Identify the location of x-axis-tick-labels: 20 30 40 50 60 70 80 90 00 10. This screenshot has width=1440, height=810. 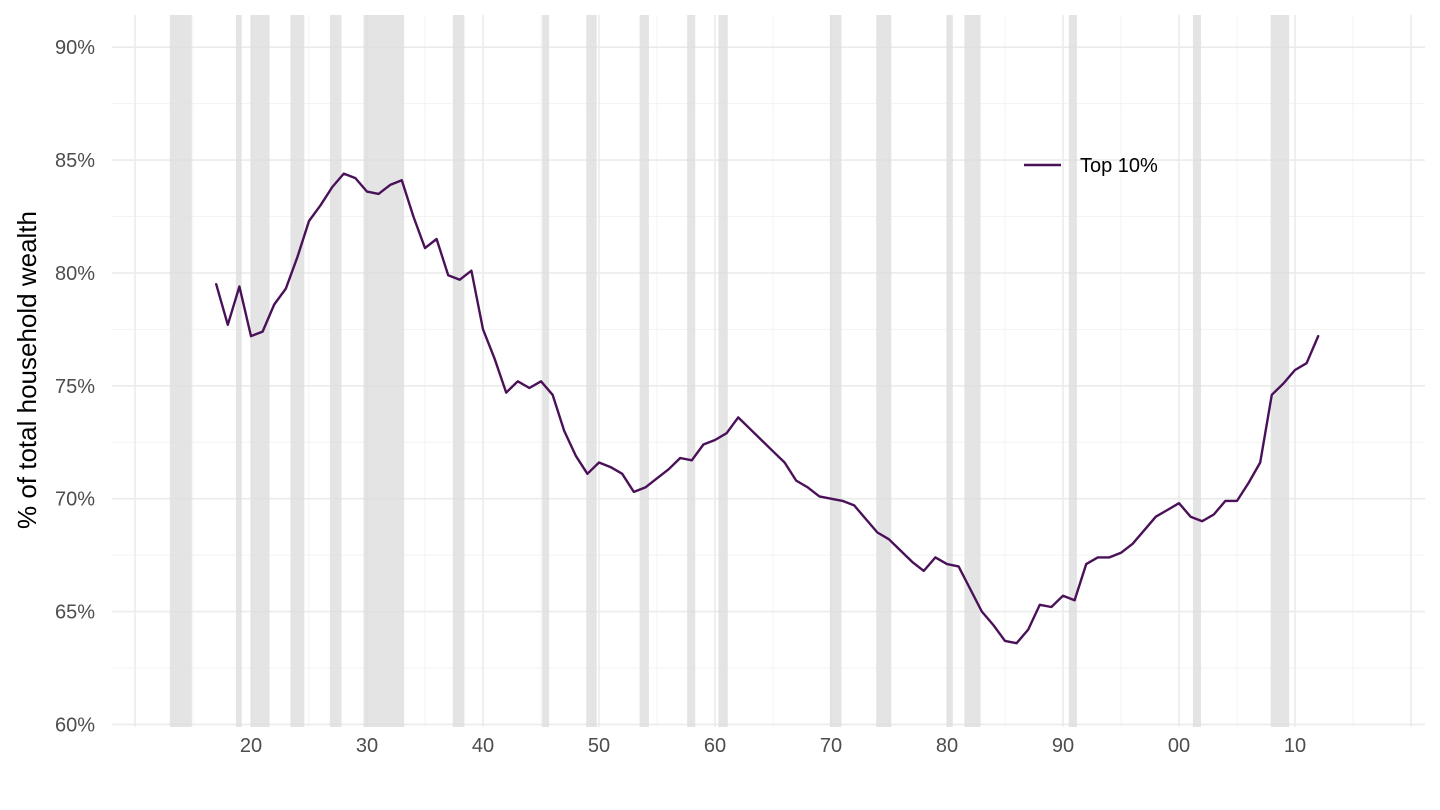
(773, 746).